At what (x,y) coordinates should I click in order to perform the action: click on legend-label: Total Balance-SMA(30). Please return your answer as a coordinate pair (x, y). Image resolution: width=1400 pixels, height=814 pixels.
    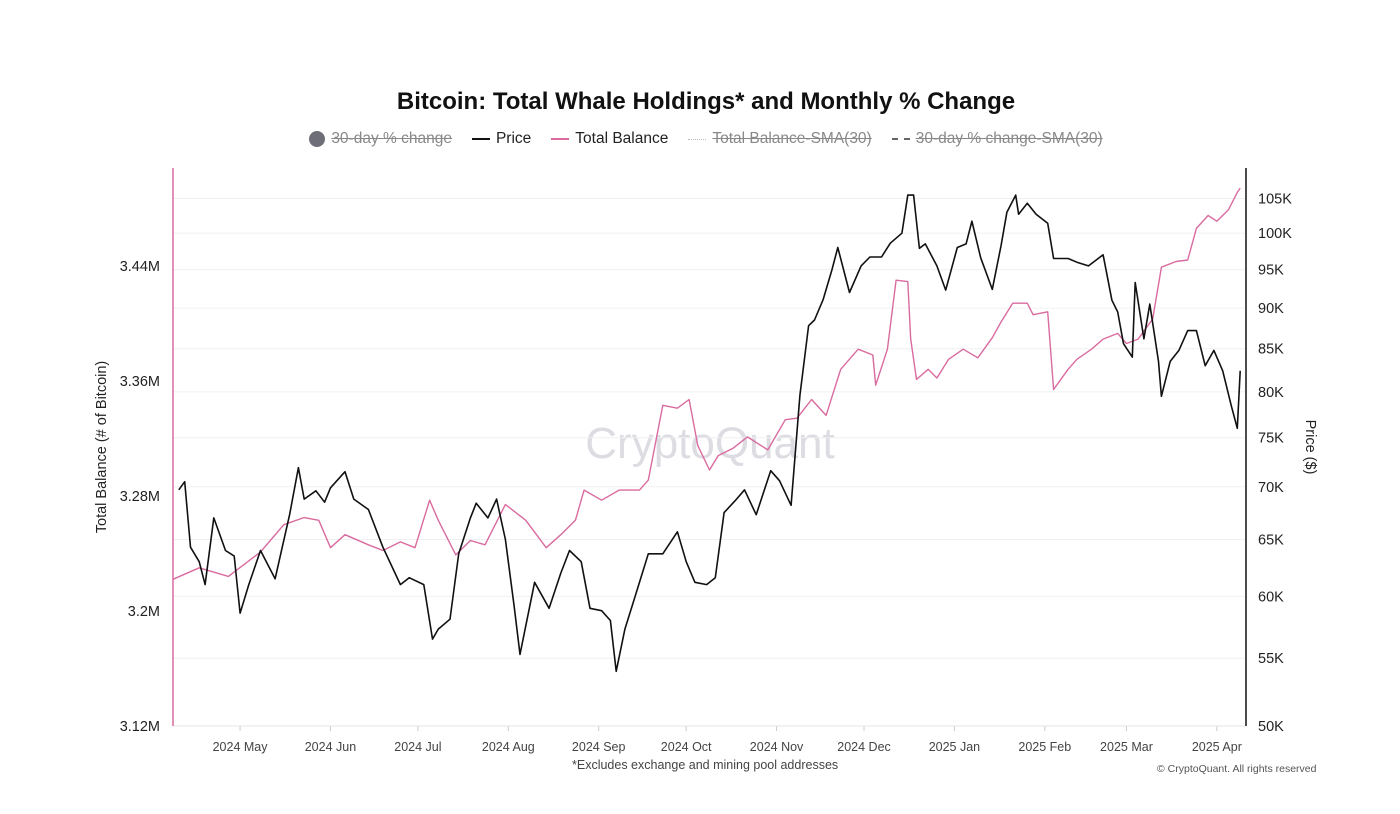
    Looking at the image, I should click on (792, 138).